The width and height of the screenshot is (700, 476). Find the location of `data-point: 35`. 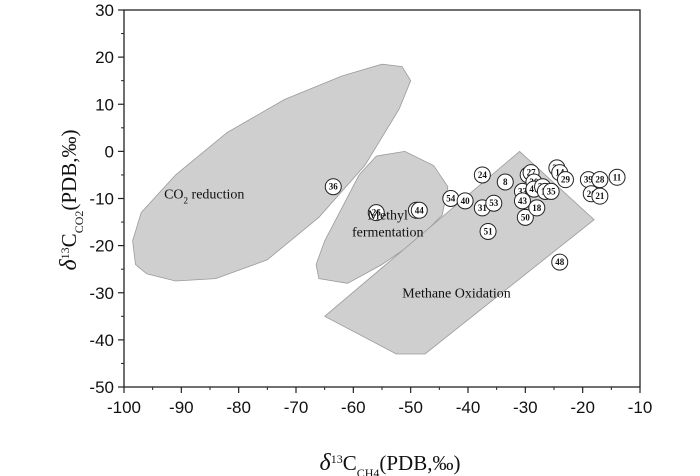

data-point: 35 is located at coordinates (551, 191).